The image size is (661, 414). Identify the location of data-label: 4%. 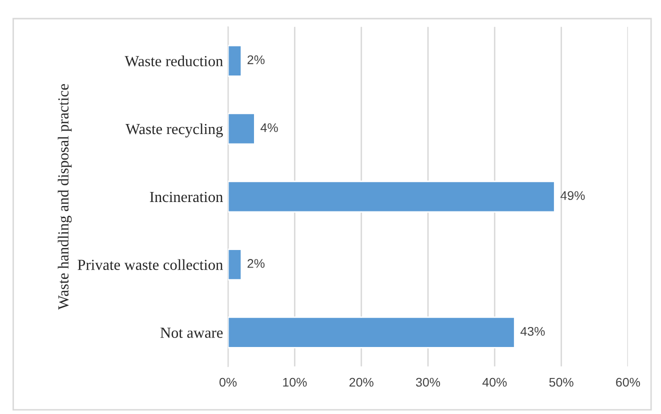
(269, 127).